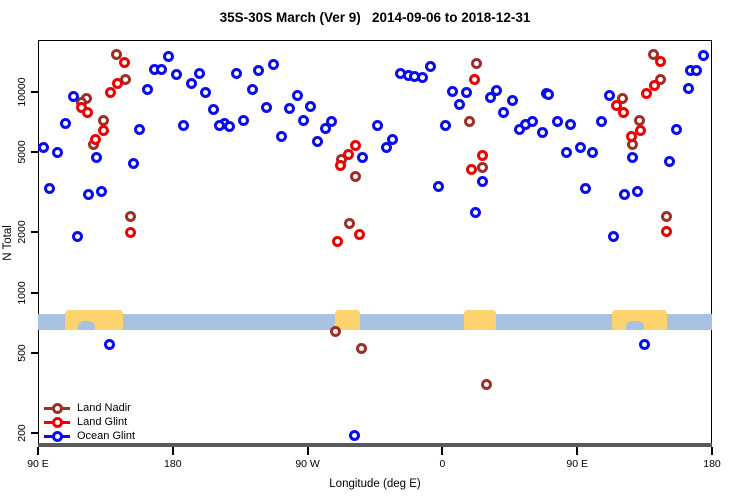 The height and width of the screenshot is (500, 750). I want to click on legend-item: Land Nadir, so click(89, 408).